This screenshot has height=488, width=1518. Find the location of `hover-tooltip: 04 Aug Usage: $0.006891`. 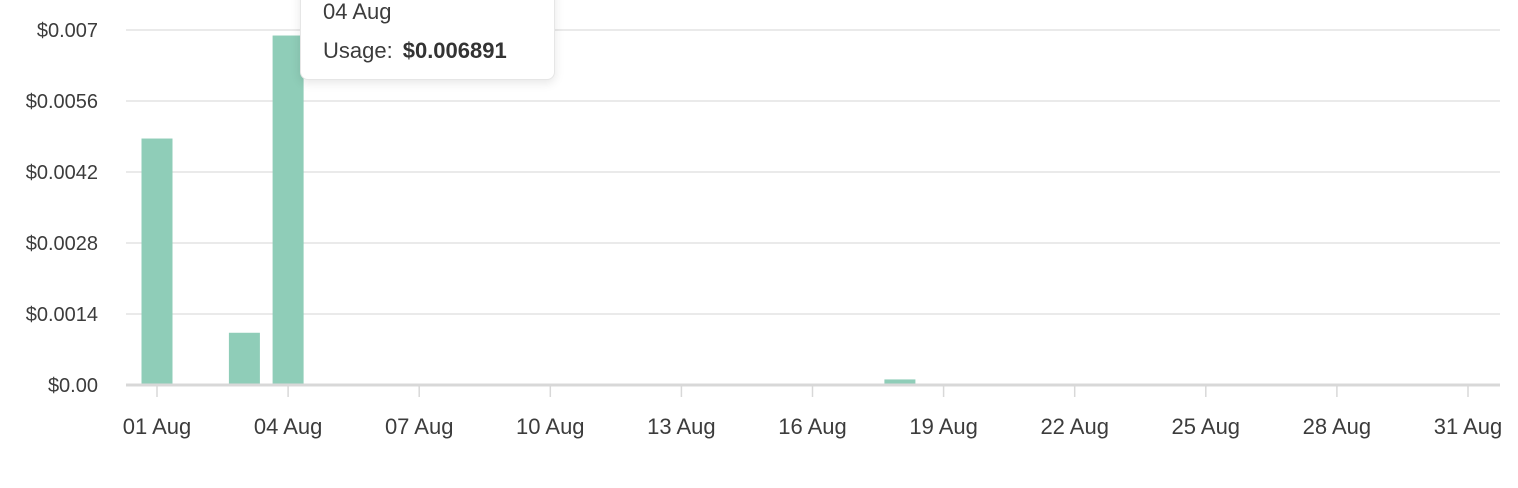

hover-tooltip: 04 Aug Usage: $0.006891 is located at coordinates (427, 40).